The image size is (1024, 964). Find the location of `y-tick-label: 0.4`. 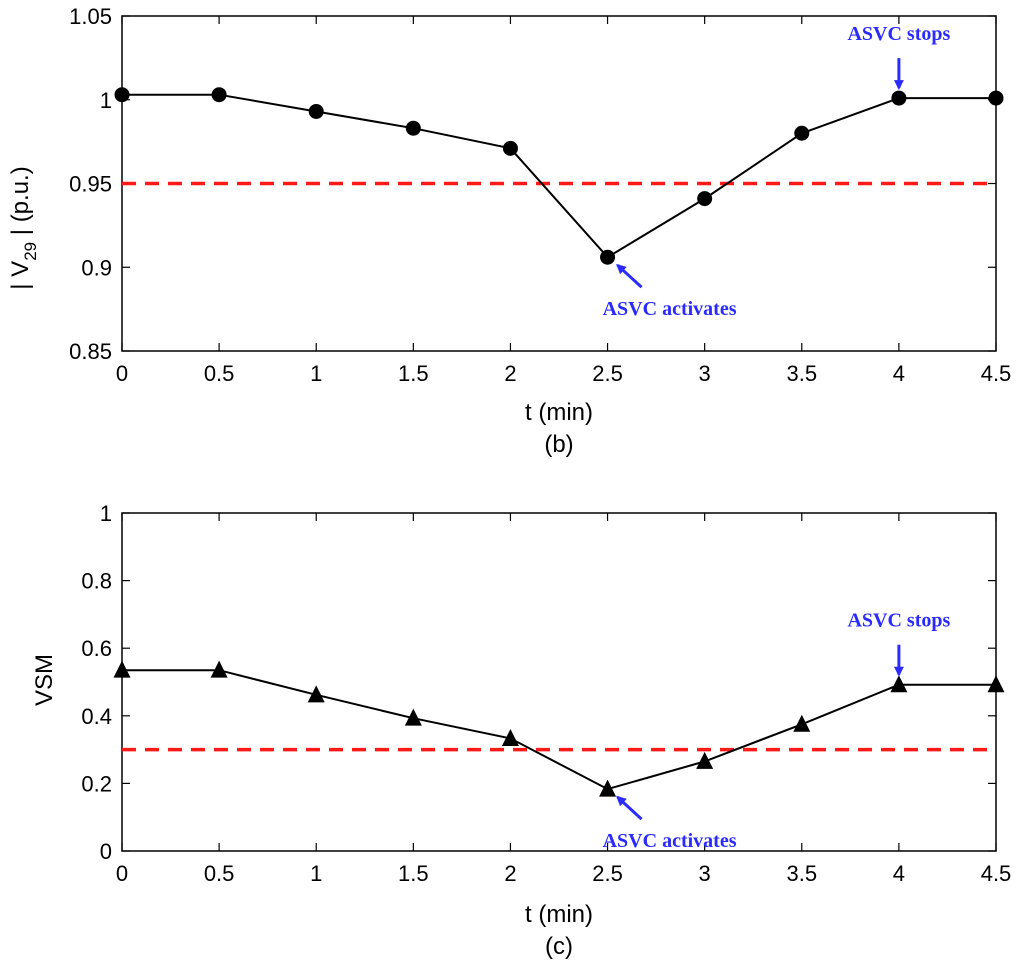

y-tick-label: 0.4 is located at coordinates (96, 716).